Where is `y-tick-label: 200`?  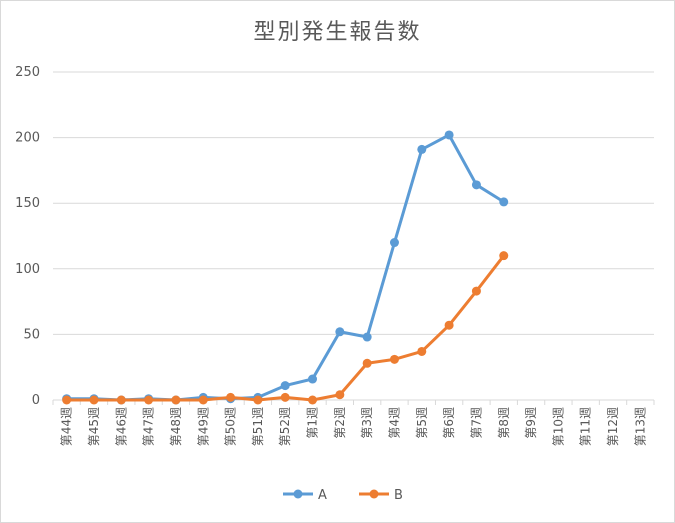
y-tick-label: 200 is located at coordinates (27, 138).